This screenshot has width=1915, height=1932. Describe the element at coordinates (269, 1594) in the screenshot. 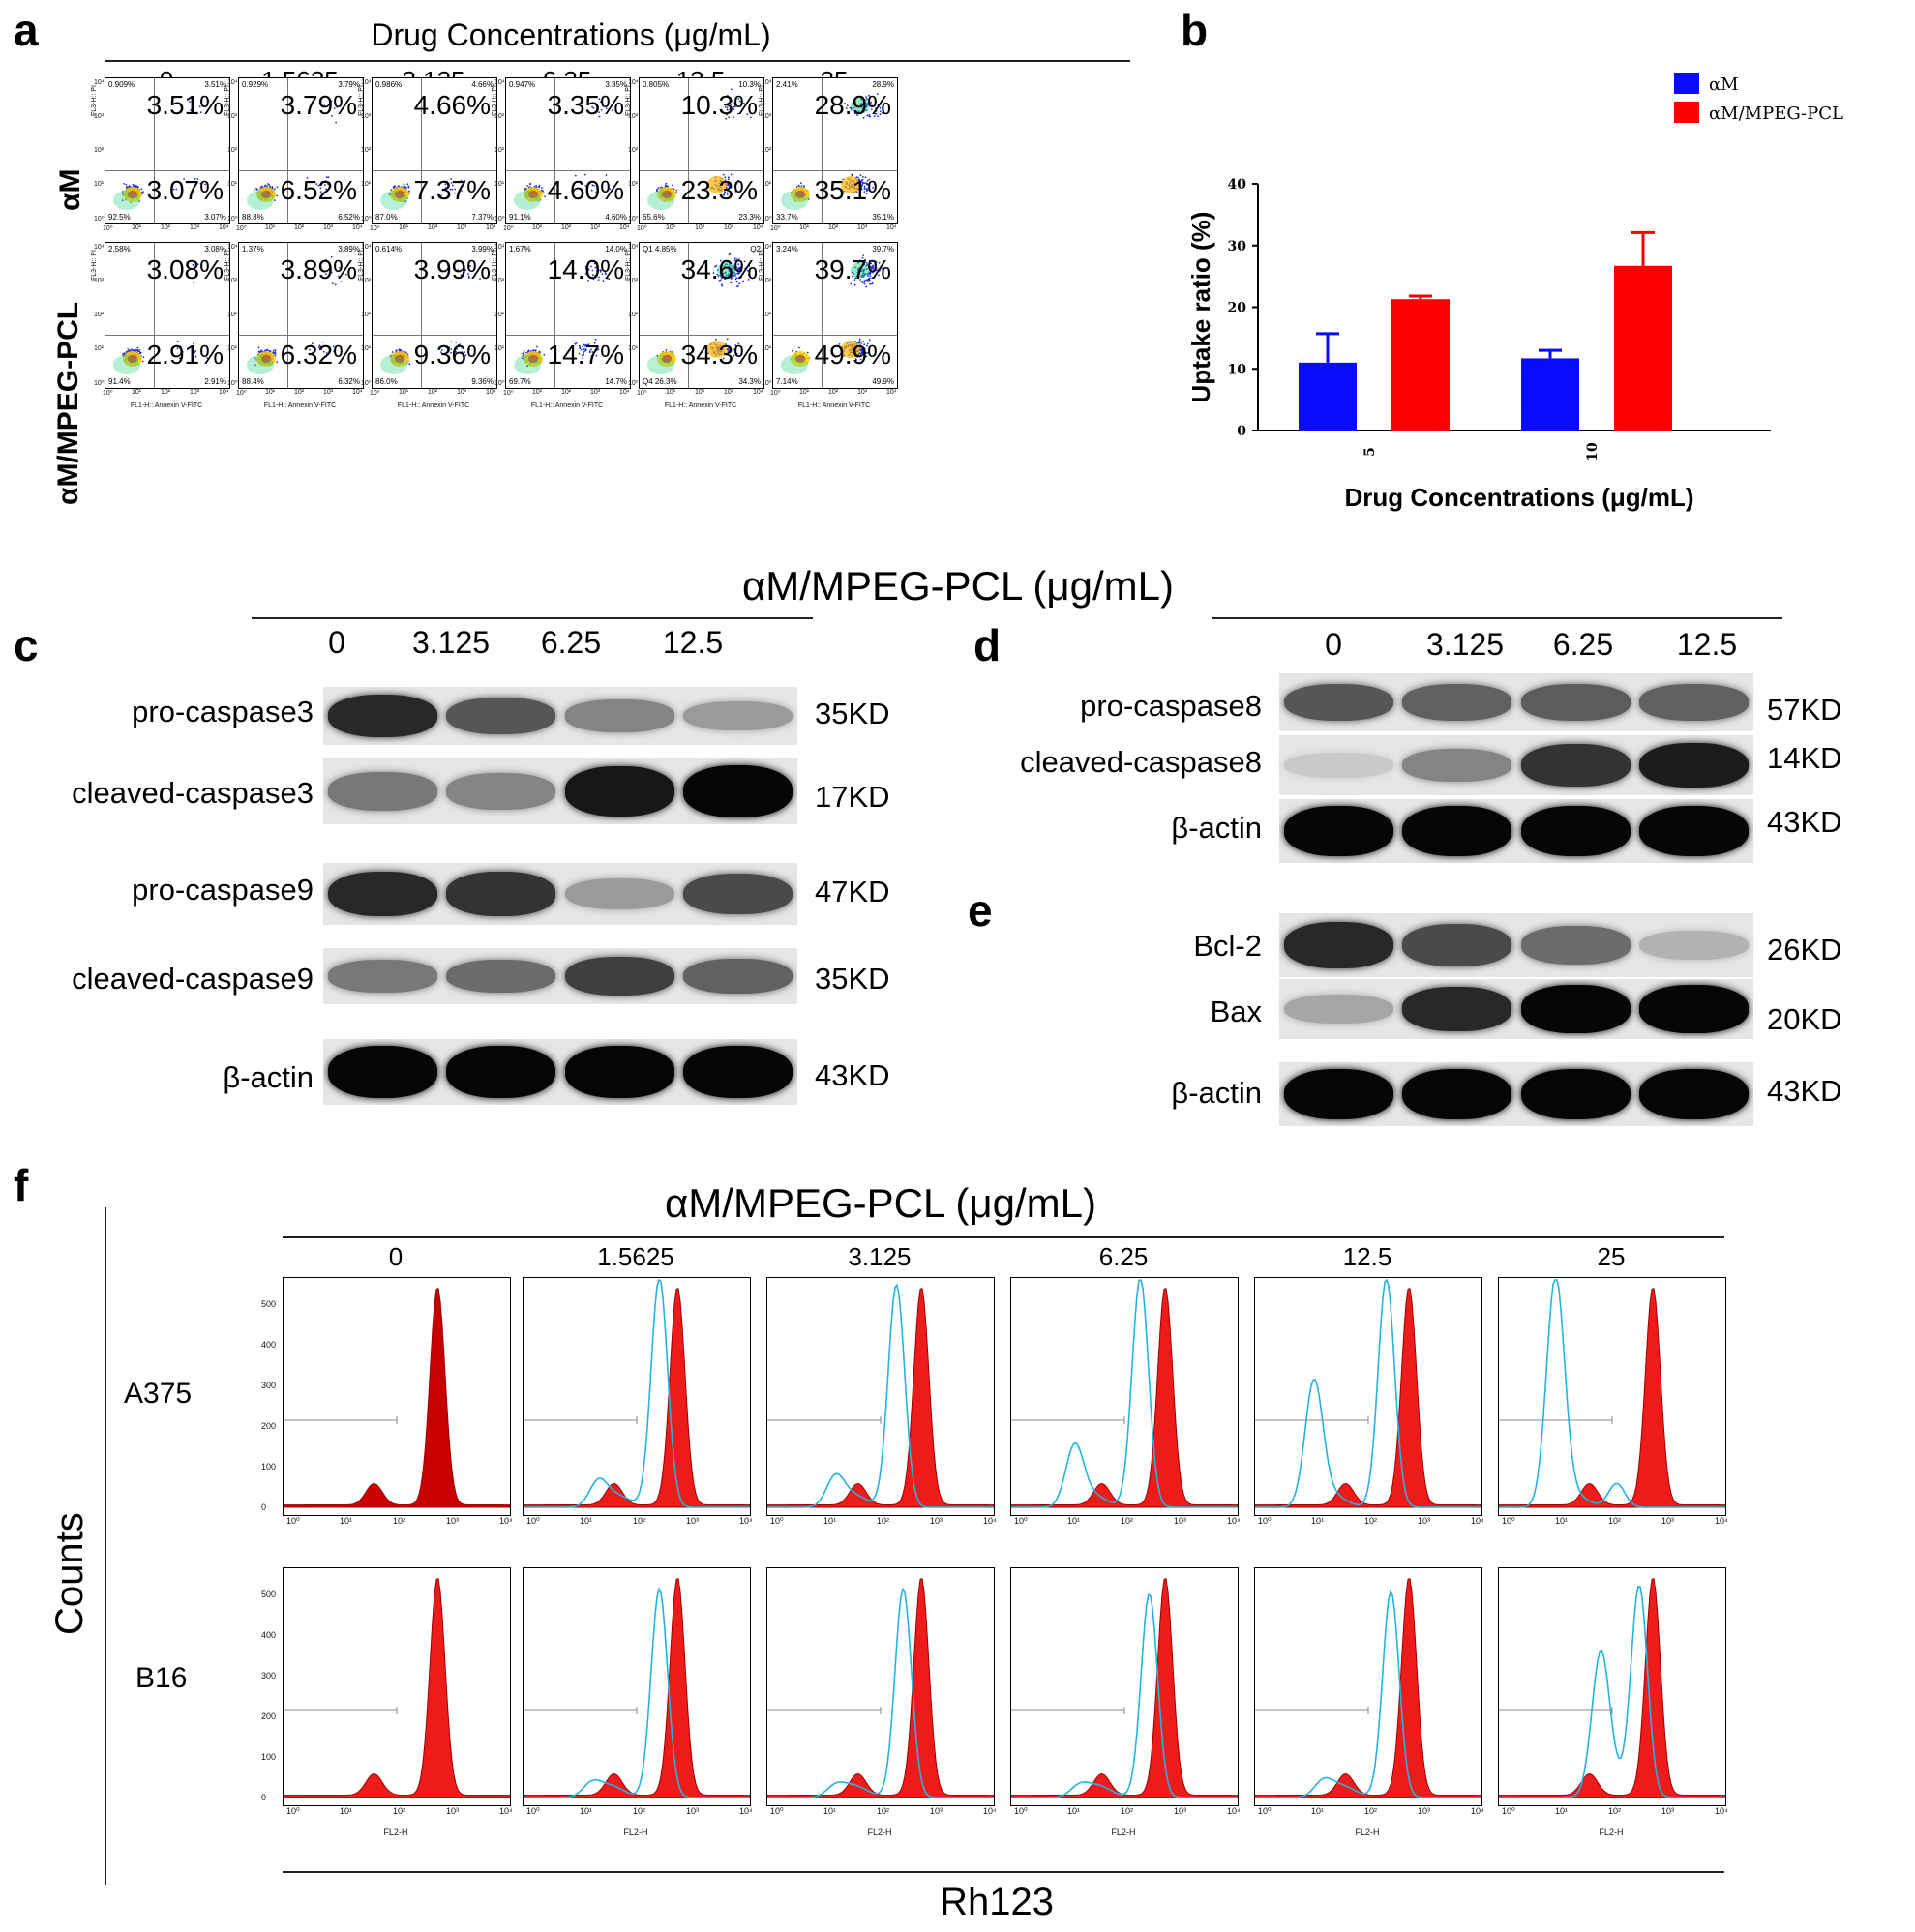

I see `histogram-y-tick: 500` at that location.